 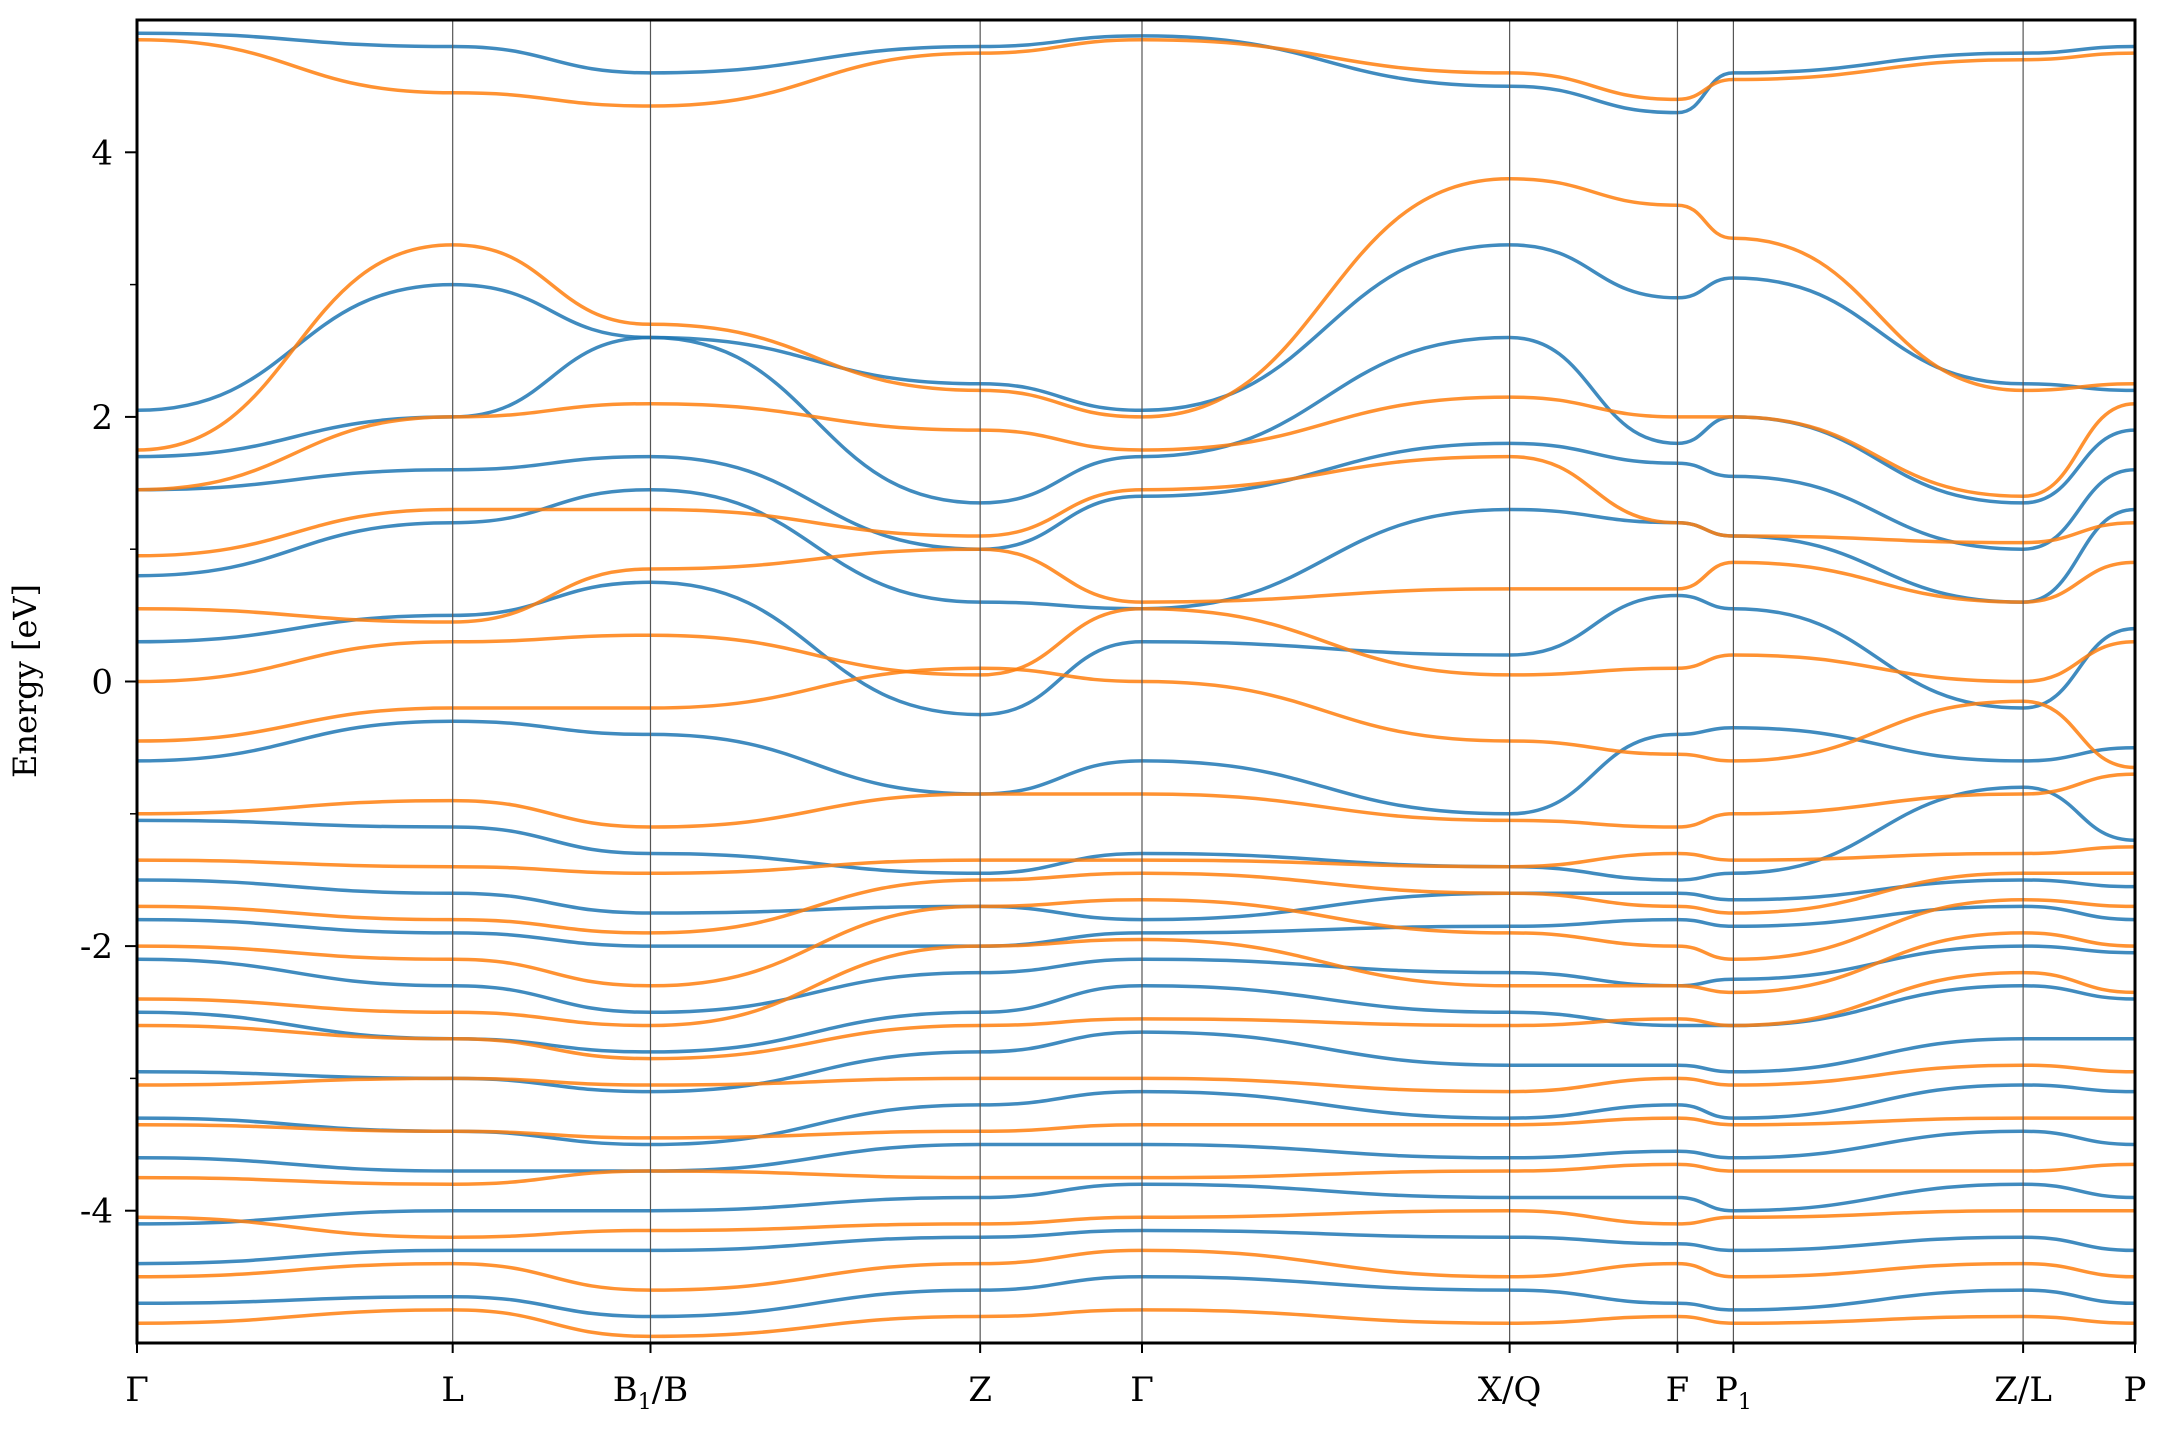 What do you see at coordinates (96, 947) in the screenshot?
I see `y-tick-label-3: -2` at bounding box center [96, 947].